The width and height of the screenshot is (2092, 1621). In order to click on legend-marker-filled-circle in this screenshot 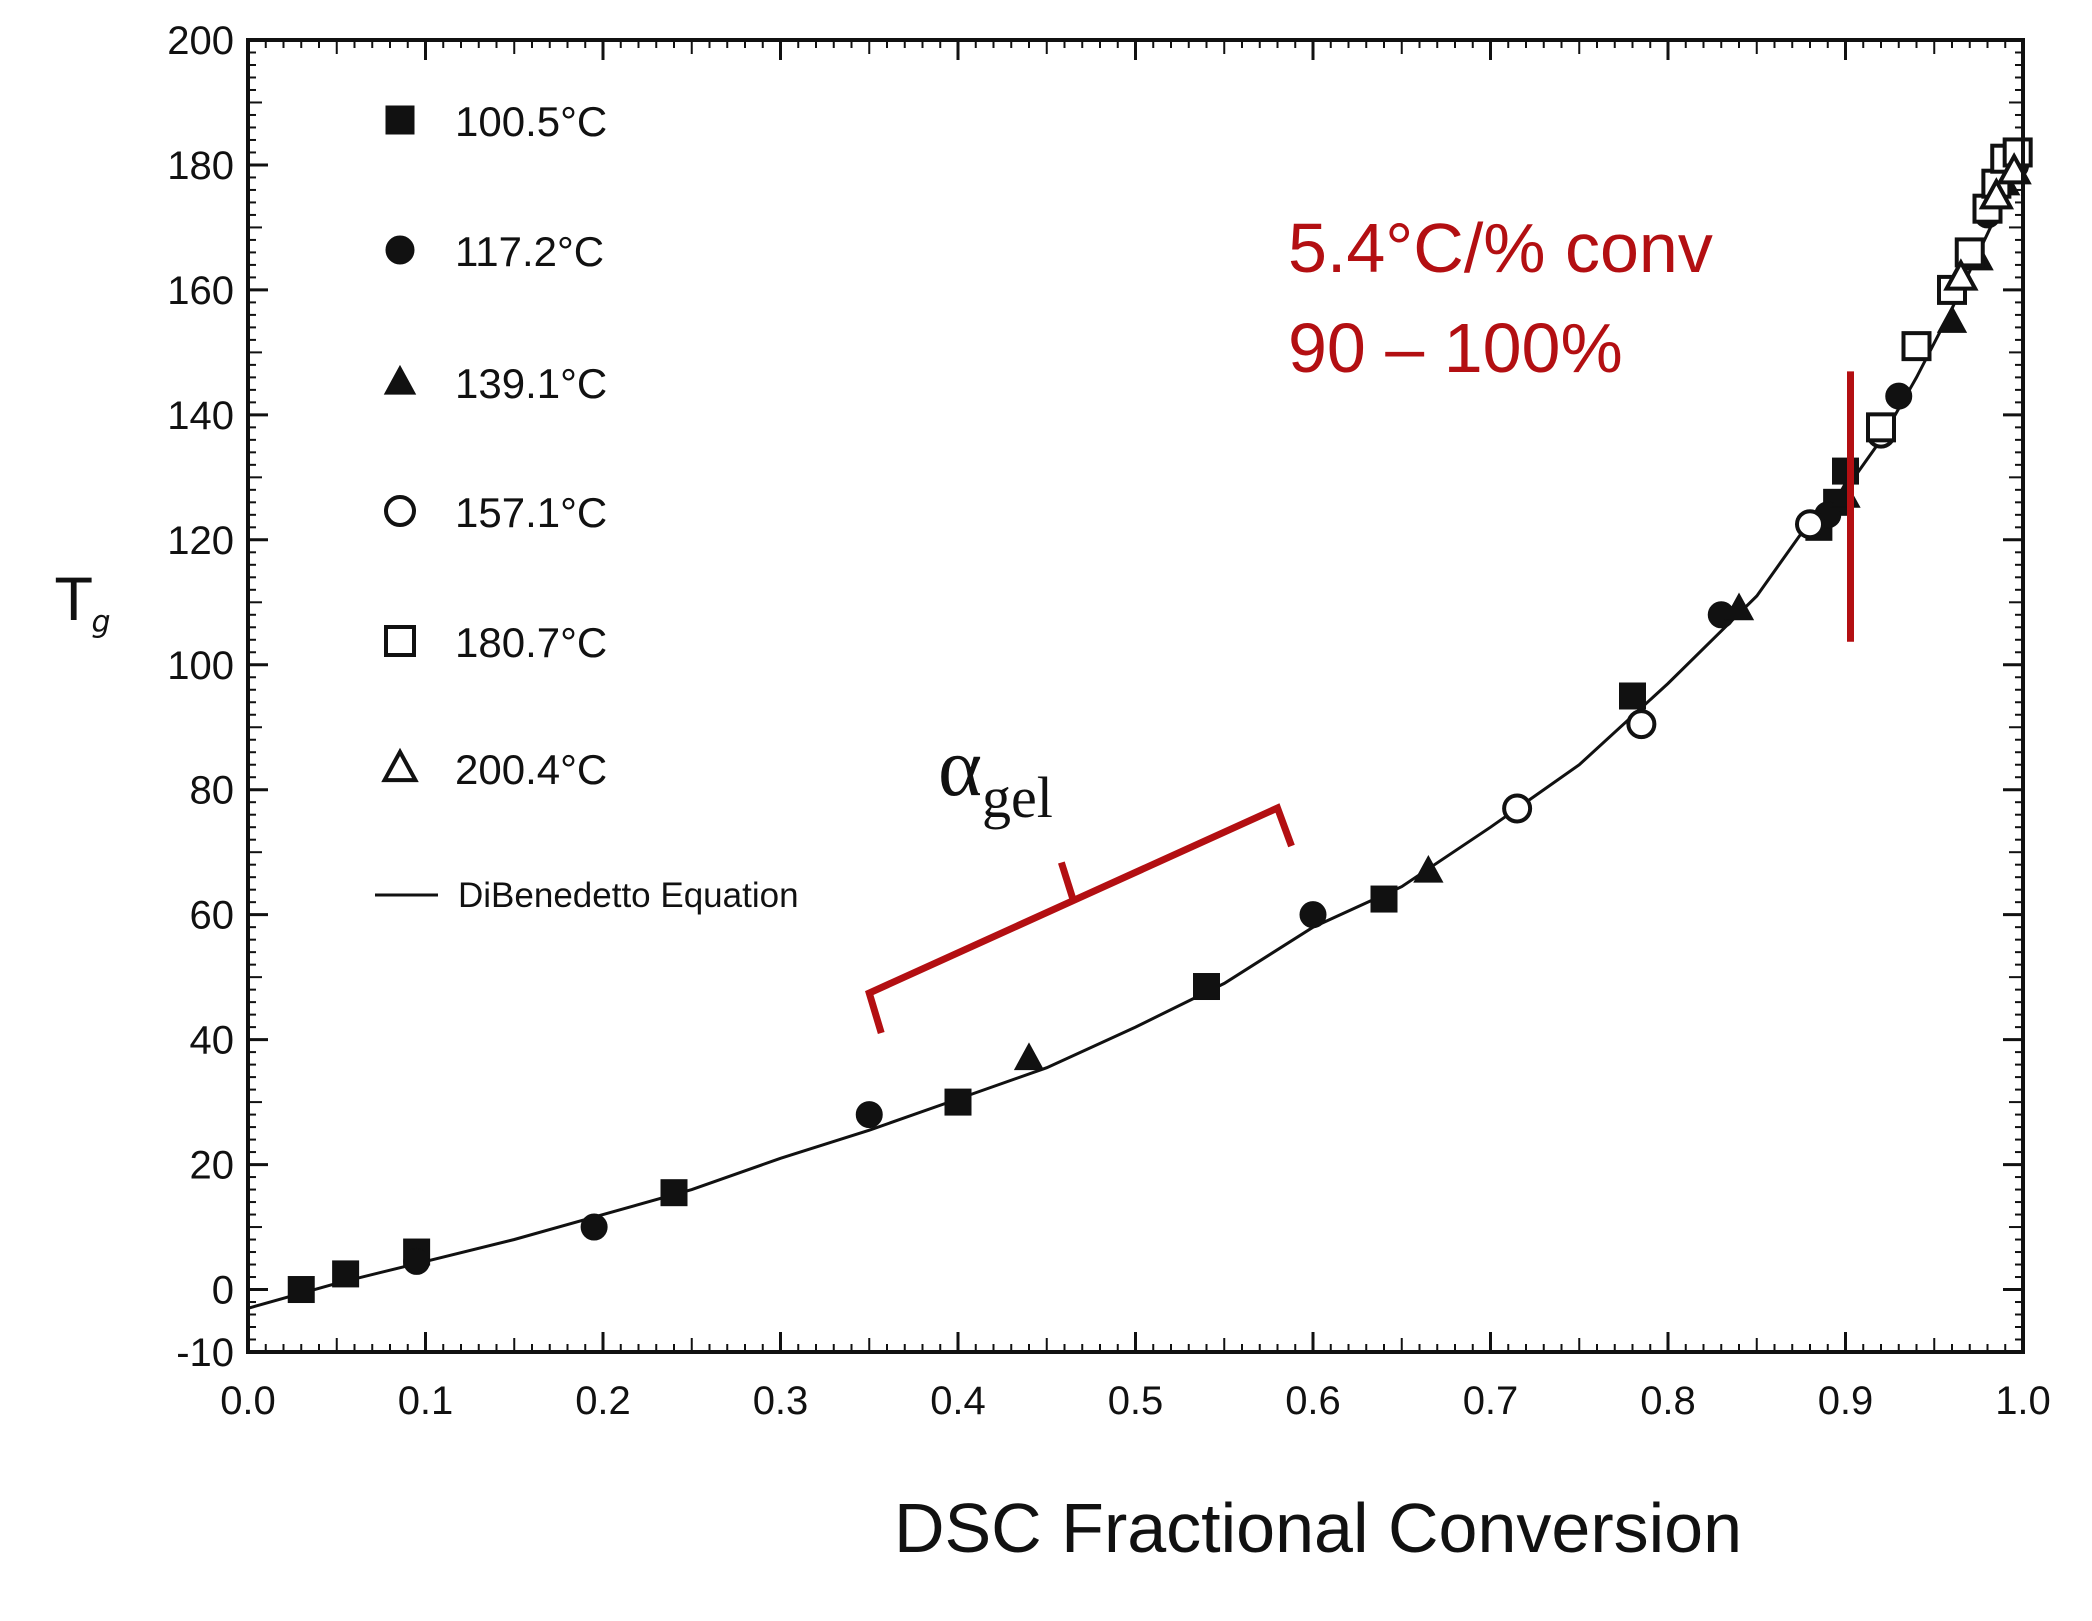, I will do `click(400, 250)`.